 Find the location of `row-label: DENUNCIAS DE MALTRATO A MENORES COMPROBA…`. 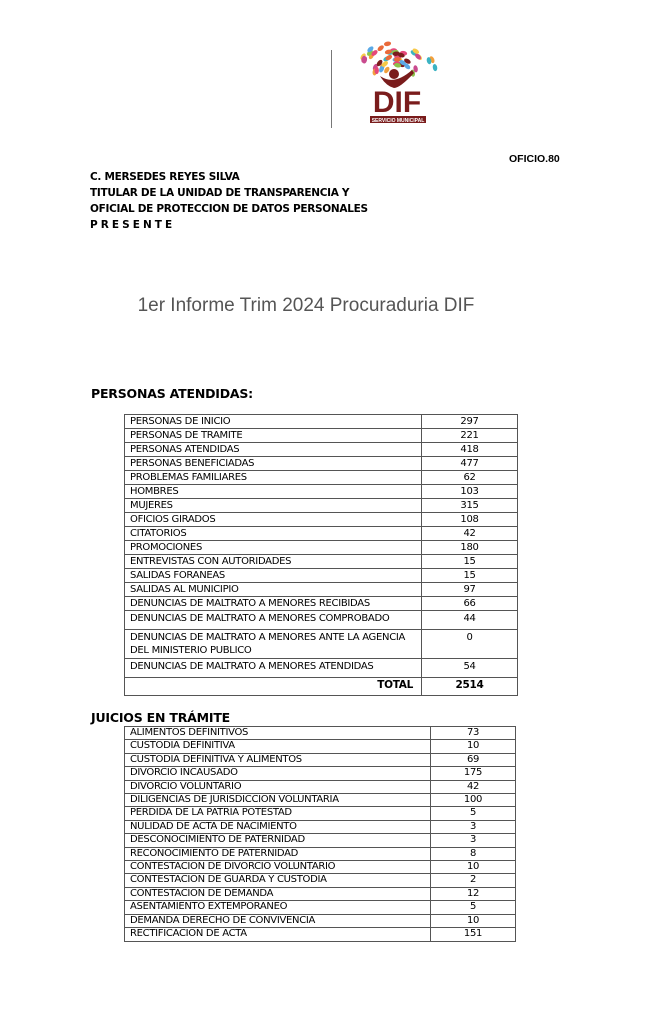

row-label: DENUNCIAS DE MALTRATO A MENORES COMPROBA… is located at coordinates (273, 620).